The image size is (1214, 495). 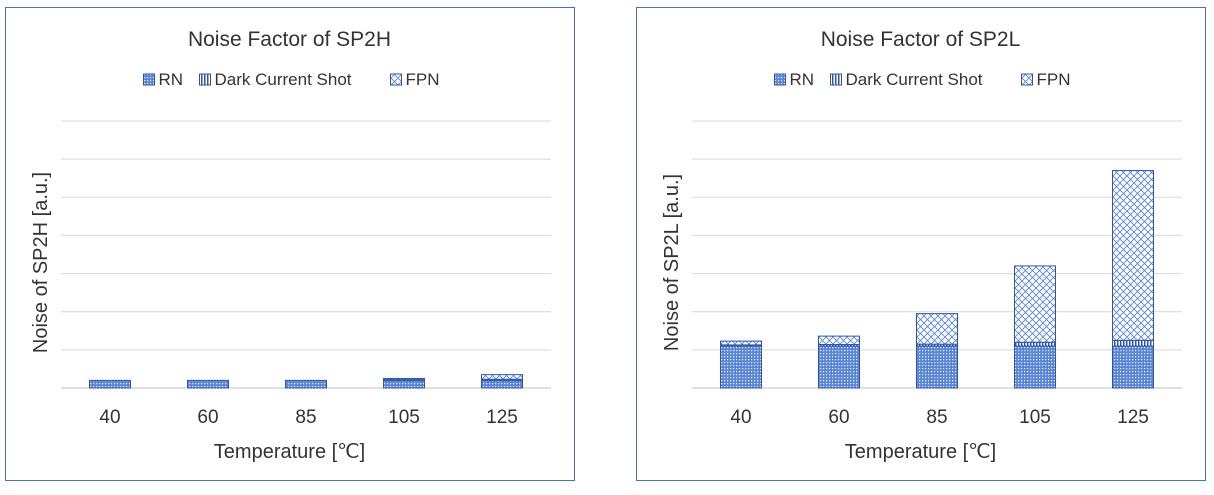 I want to click on chart-title: Noise Factor of SP2H, so click(x=289, y=39).